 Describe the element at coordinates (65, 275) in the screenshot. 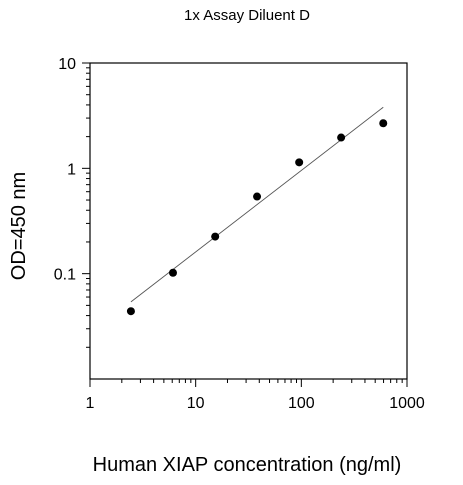

I see `y-tick-label: 0.1` at that location.